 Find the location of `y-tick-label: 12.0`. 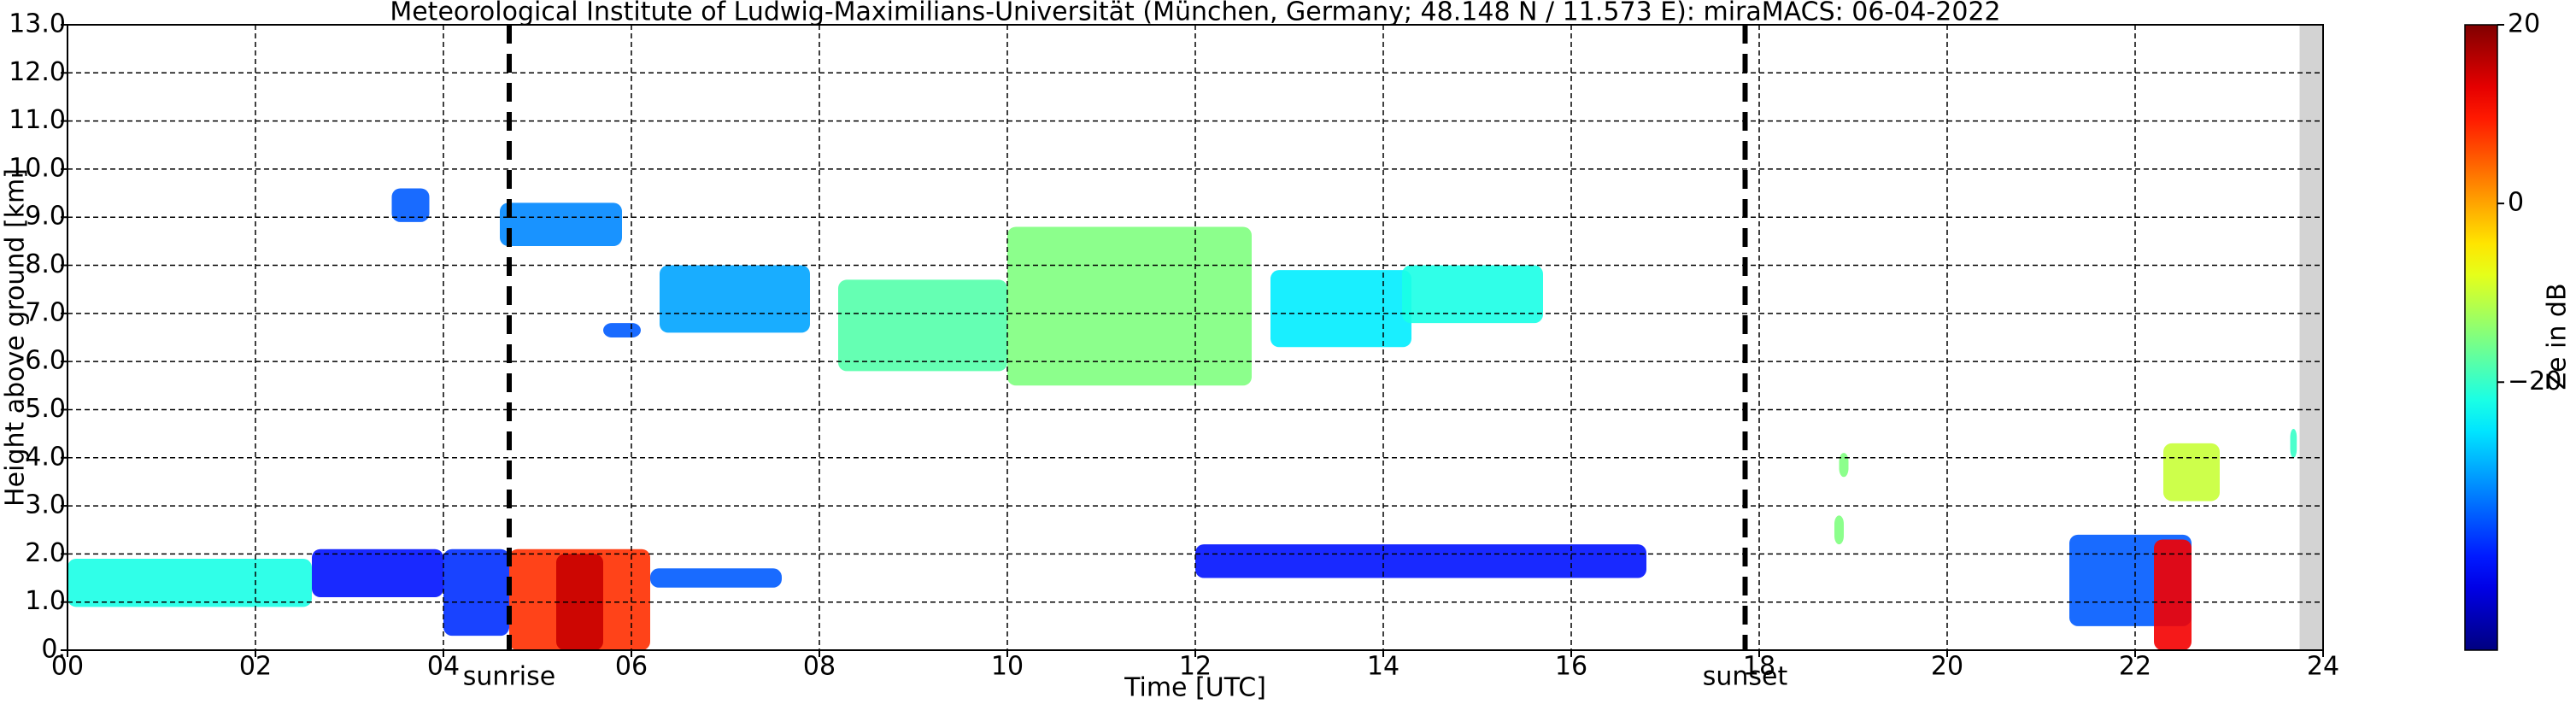

y-tick-label: 12.0 is located at coordinates (37, 72).